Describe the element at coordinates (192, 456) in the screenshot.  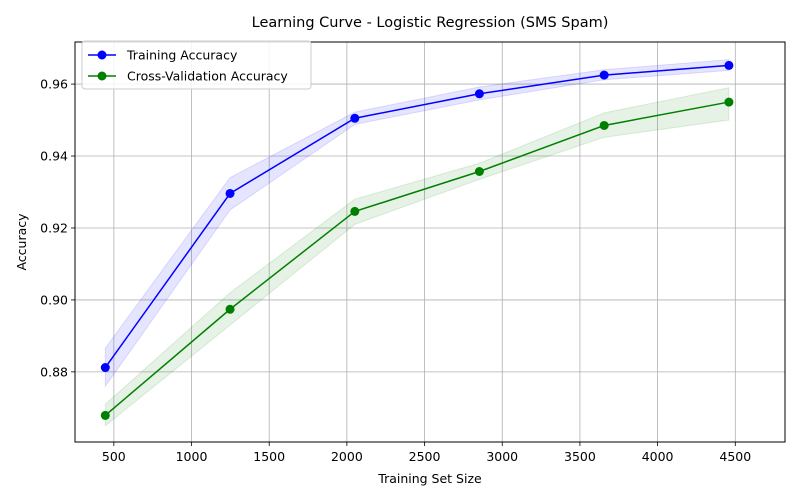
I see `x-tick-label: 1000` at that location.